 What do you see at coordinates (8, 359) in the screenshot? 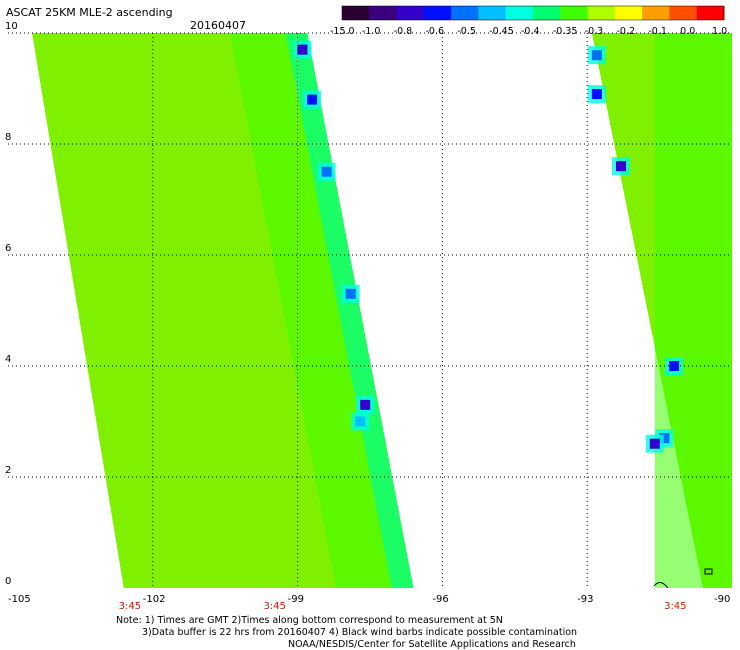
I see `y-tick-label: 4` at bounding box center [8, 359].